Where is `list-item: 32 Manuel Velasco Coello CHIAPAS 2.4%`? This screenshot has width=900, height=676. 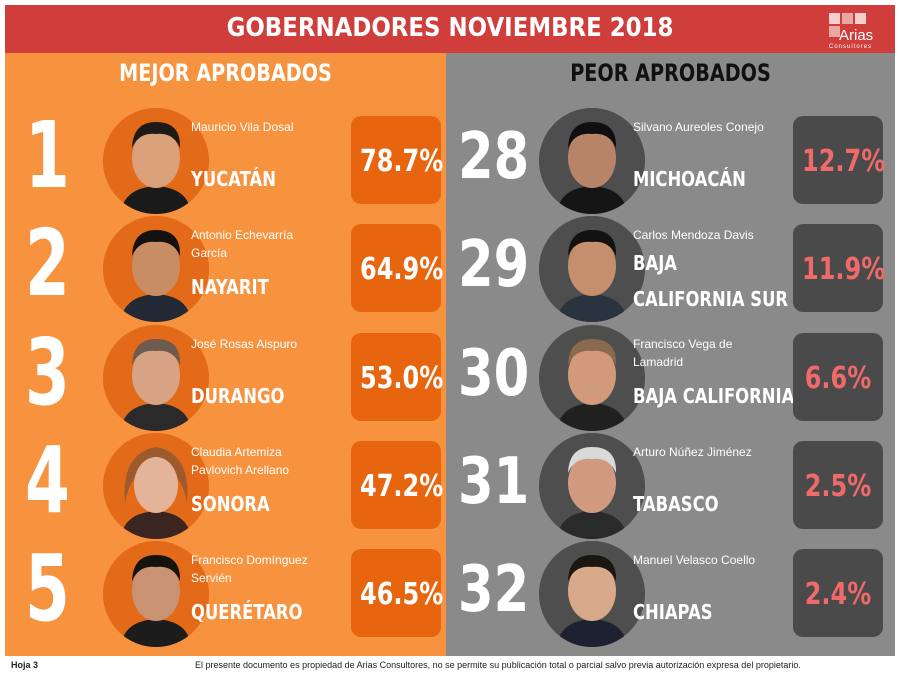 list-item: 32 Manuel Velasco Coello CHIAPAS 2.4% is located at coordinates (670, 595).